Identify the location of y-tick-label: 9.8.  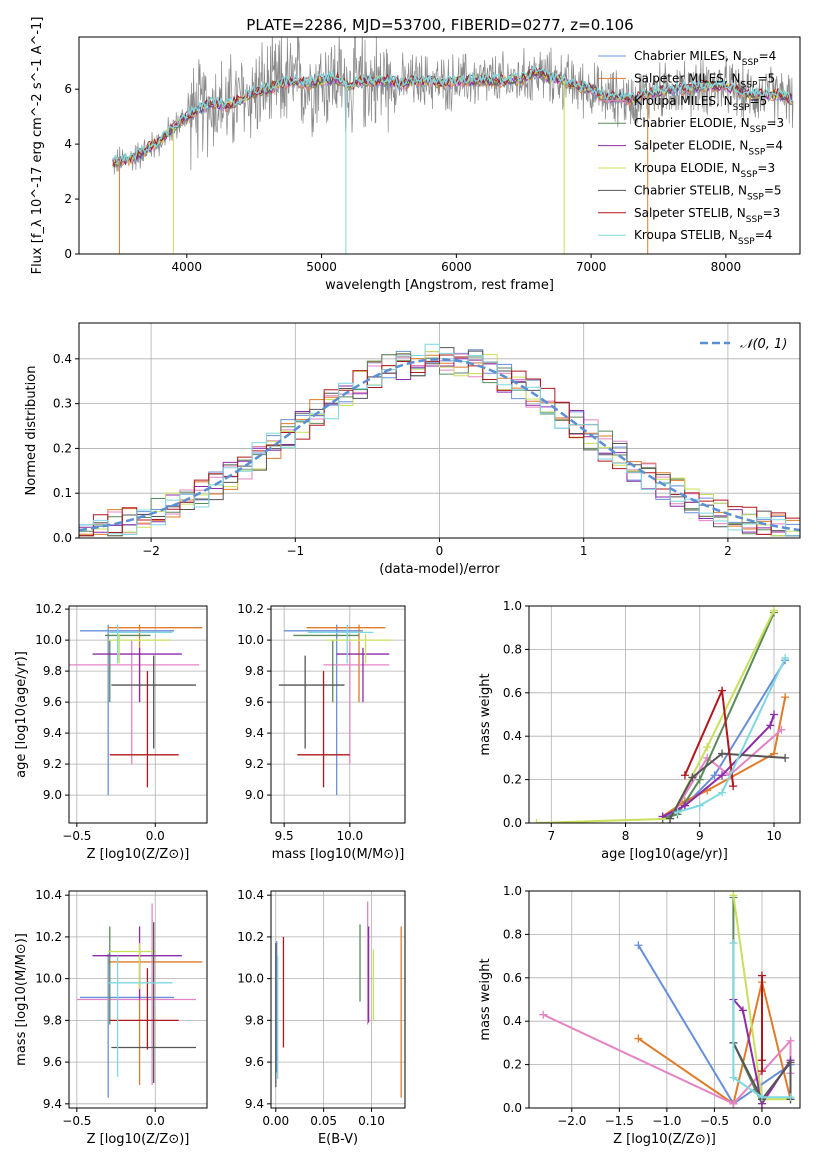
(52, 671).